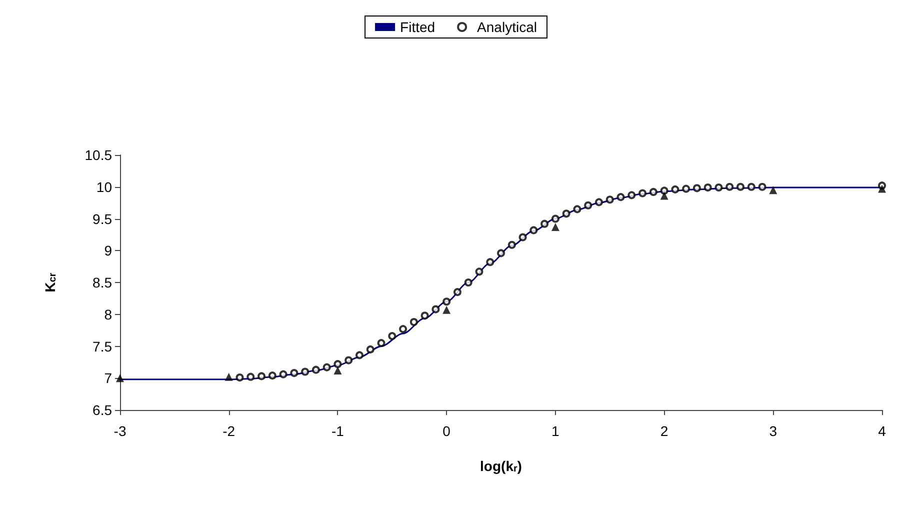 The height and width of the screenshot is (518, 912). I want to click on y-tick-label: 7, so click(108, 378).